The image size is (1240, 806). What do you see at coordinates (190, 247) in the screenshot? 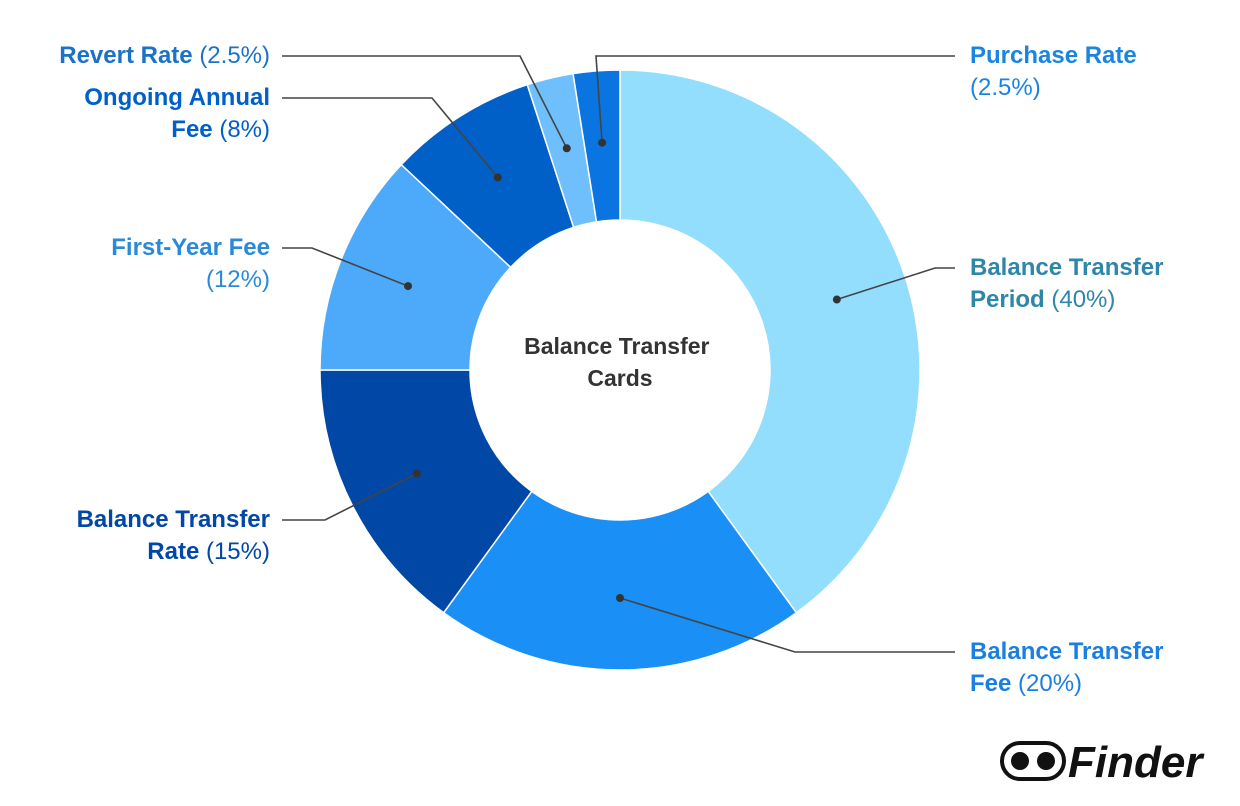
I see `slice-name: First-Year Fee` at bounding box center [190, 247].